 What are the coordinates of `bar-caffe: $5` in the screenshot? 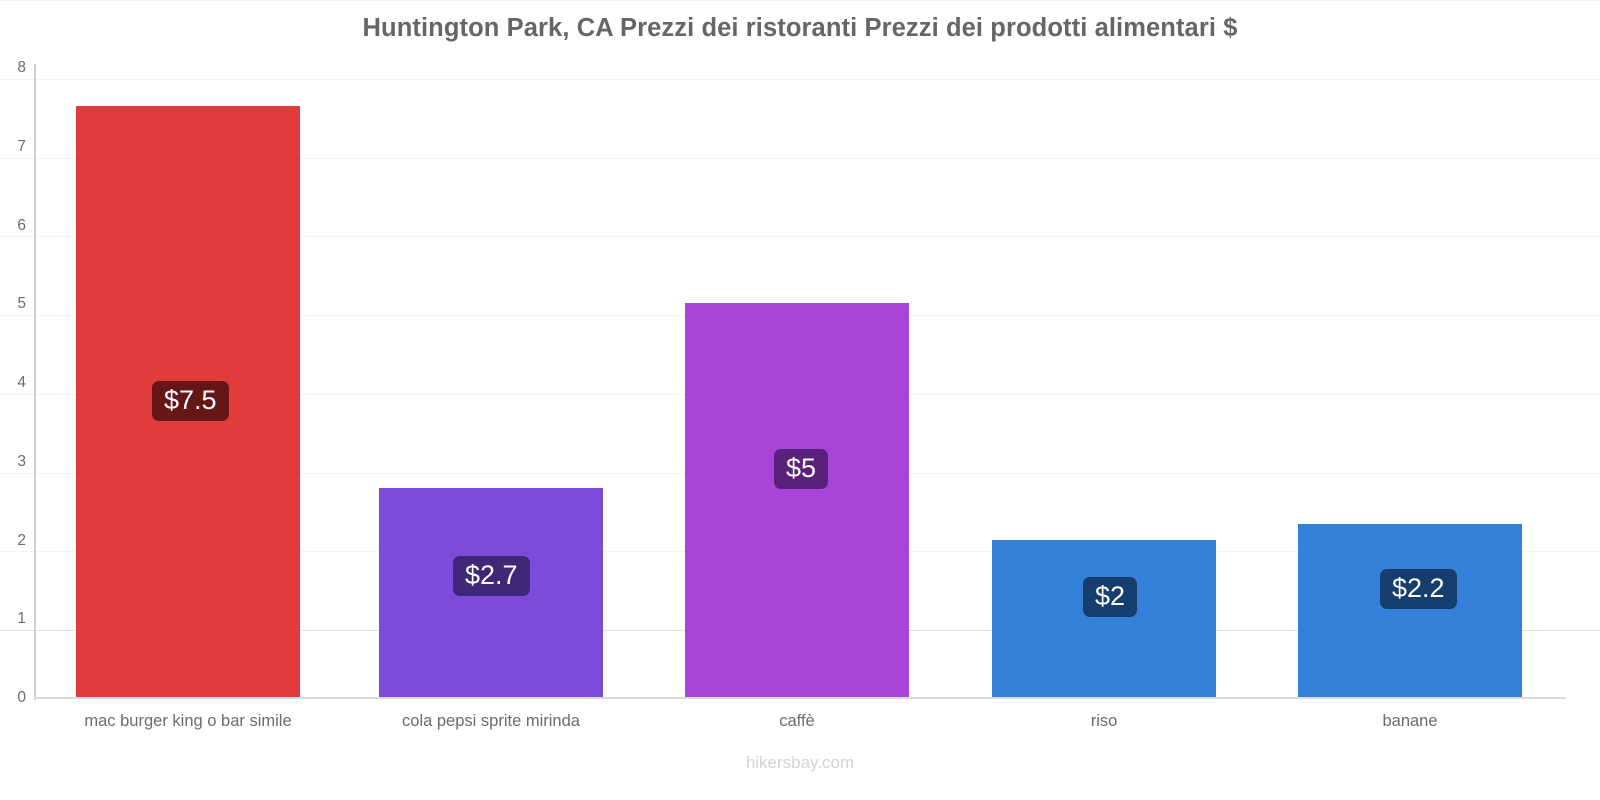 It's located at (797, 500).